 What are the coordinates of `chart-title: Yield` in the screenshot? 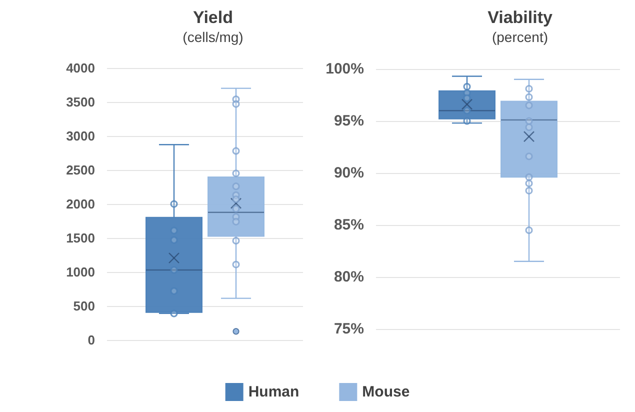 It's located at (213, 17).